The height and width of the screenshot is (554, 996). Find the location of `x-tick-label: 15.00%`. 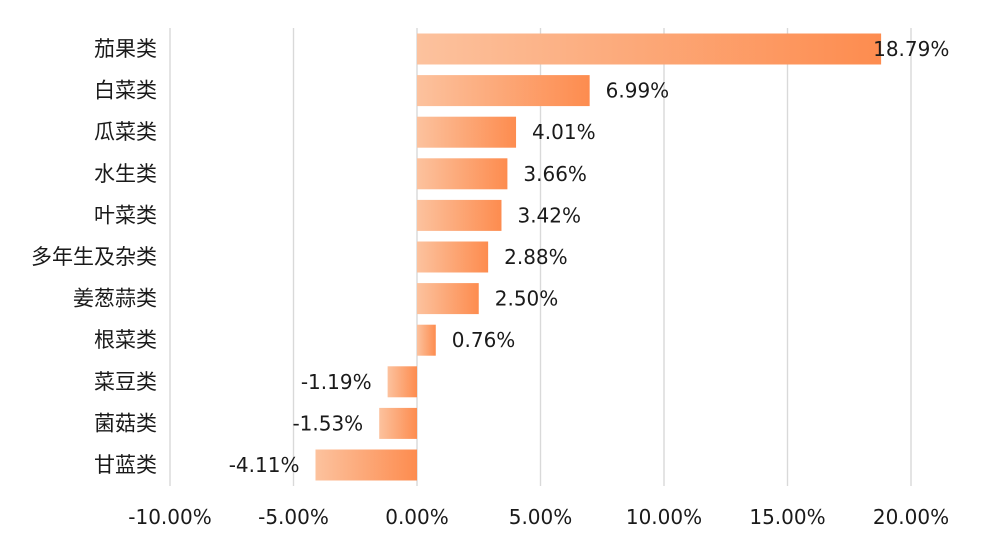

x-tick-label: 15.00% is located at coordinates (787, 517).